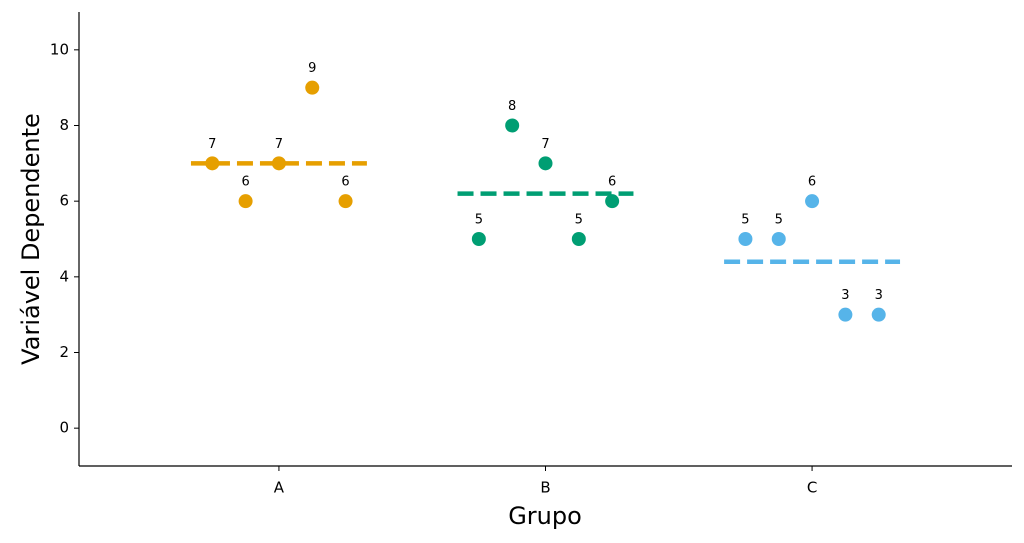 This screenshot has height=543, width=1024. I want to click on y-tick-label: 8, so click(64, 125).